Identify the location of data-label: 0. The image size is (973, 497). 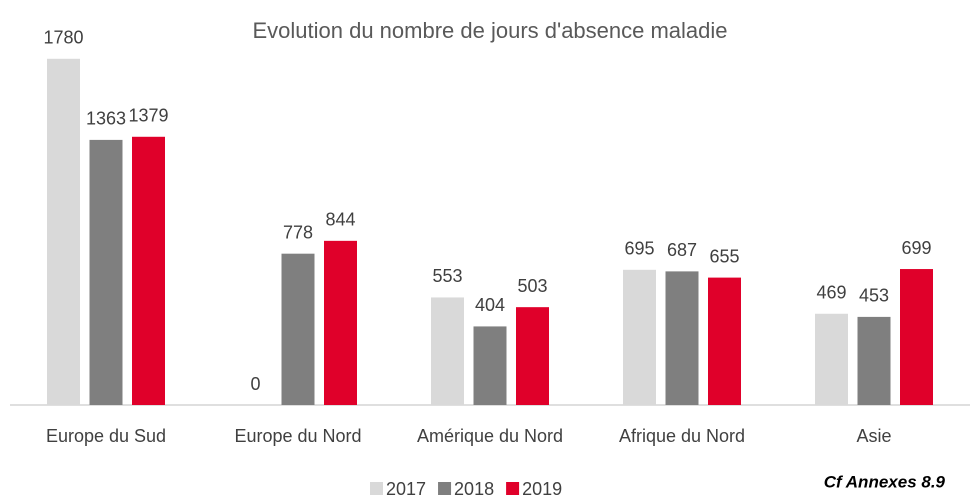
(255, 384).